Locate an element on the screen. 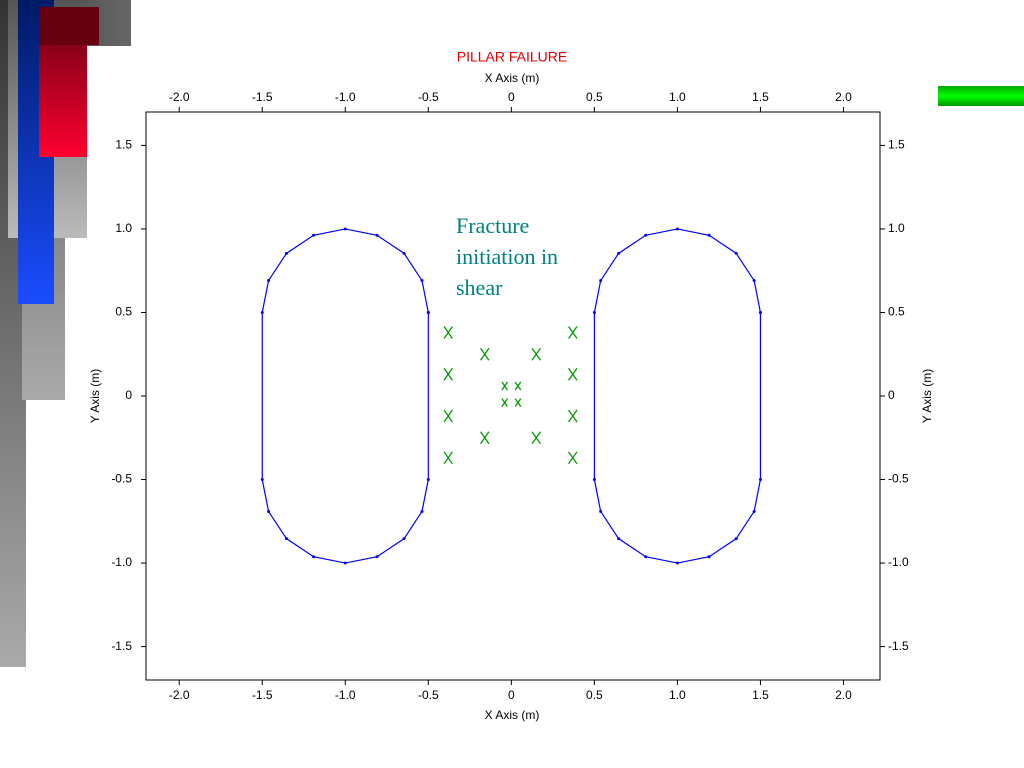 The image size is (1024, 768). annotation: Fracture initiation in shear is located at coordinates (507, 256).